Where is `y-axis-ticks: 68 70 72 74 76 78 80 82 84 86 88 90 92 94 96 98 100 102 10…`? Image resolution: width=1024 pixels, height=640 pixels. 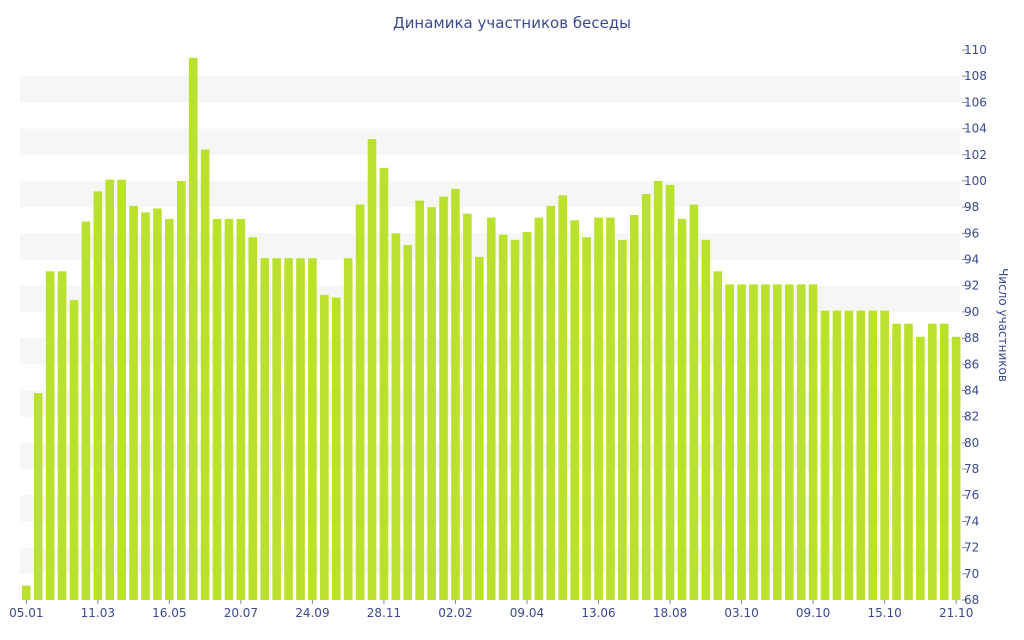 y-axis-ticks: 68 70 72 74 76 78 80 82 84 86 88 90 92 94 96 98 100 102 10… is located at coordinates (974, 325).